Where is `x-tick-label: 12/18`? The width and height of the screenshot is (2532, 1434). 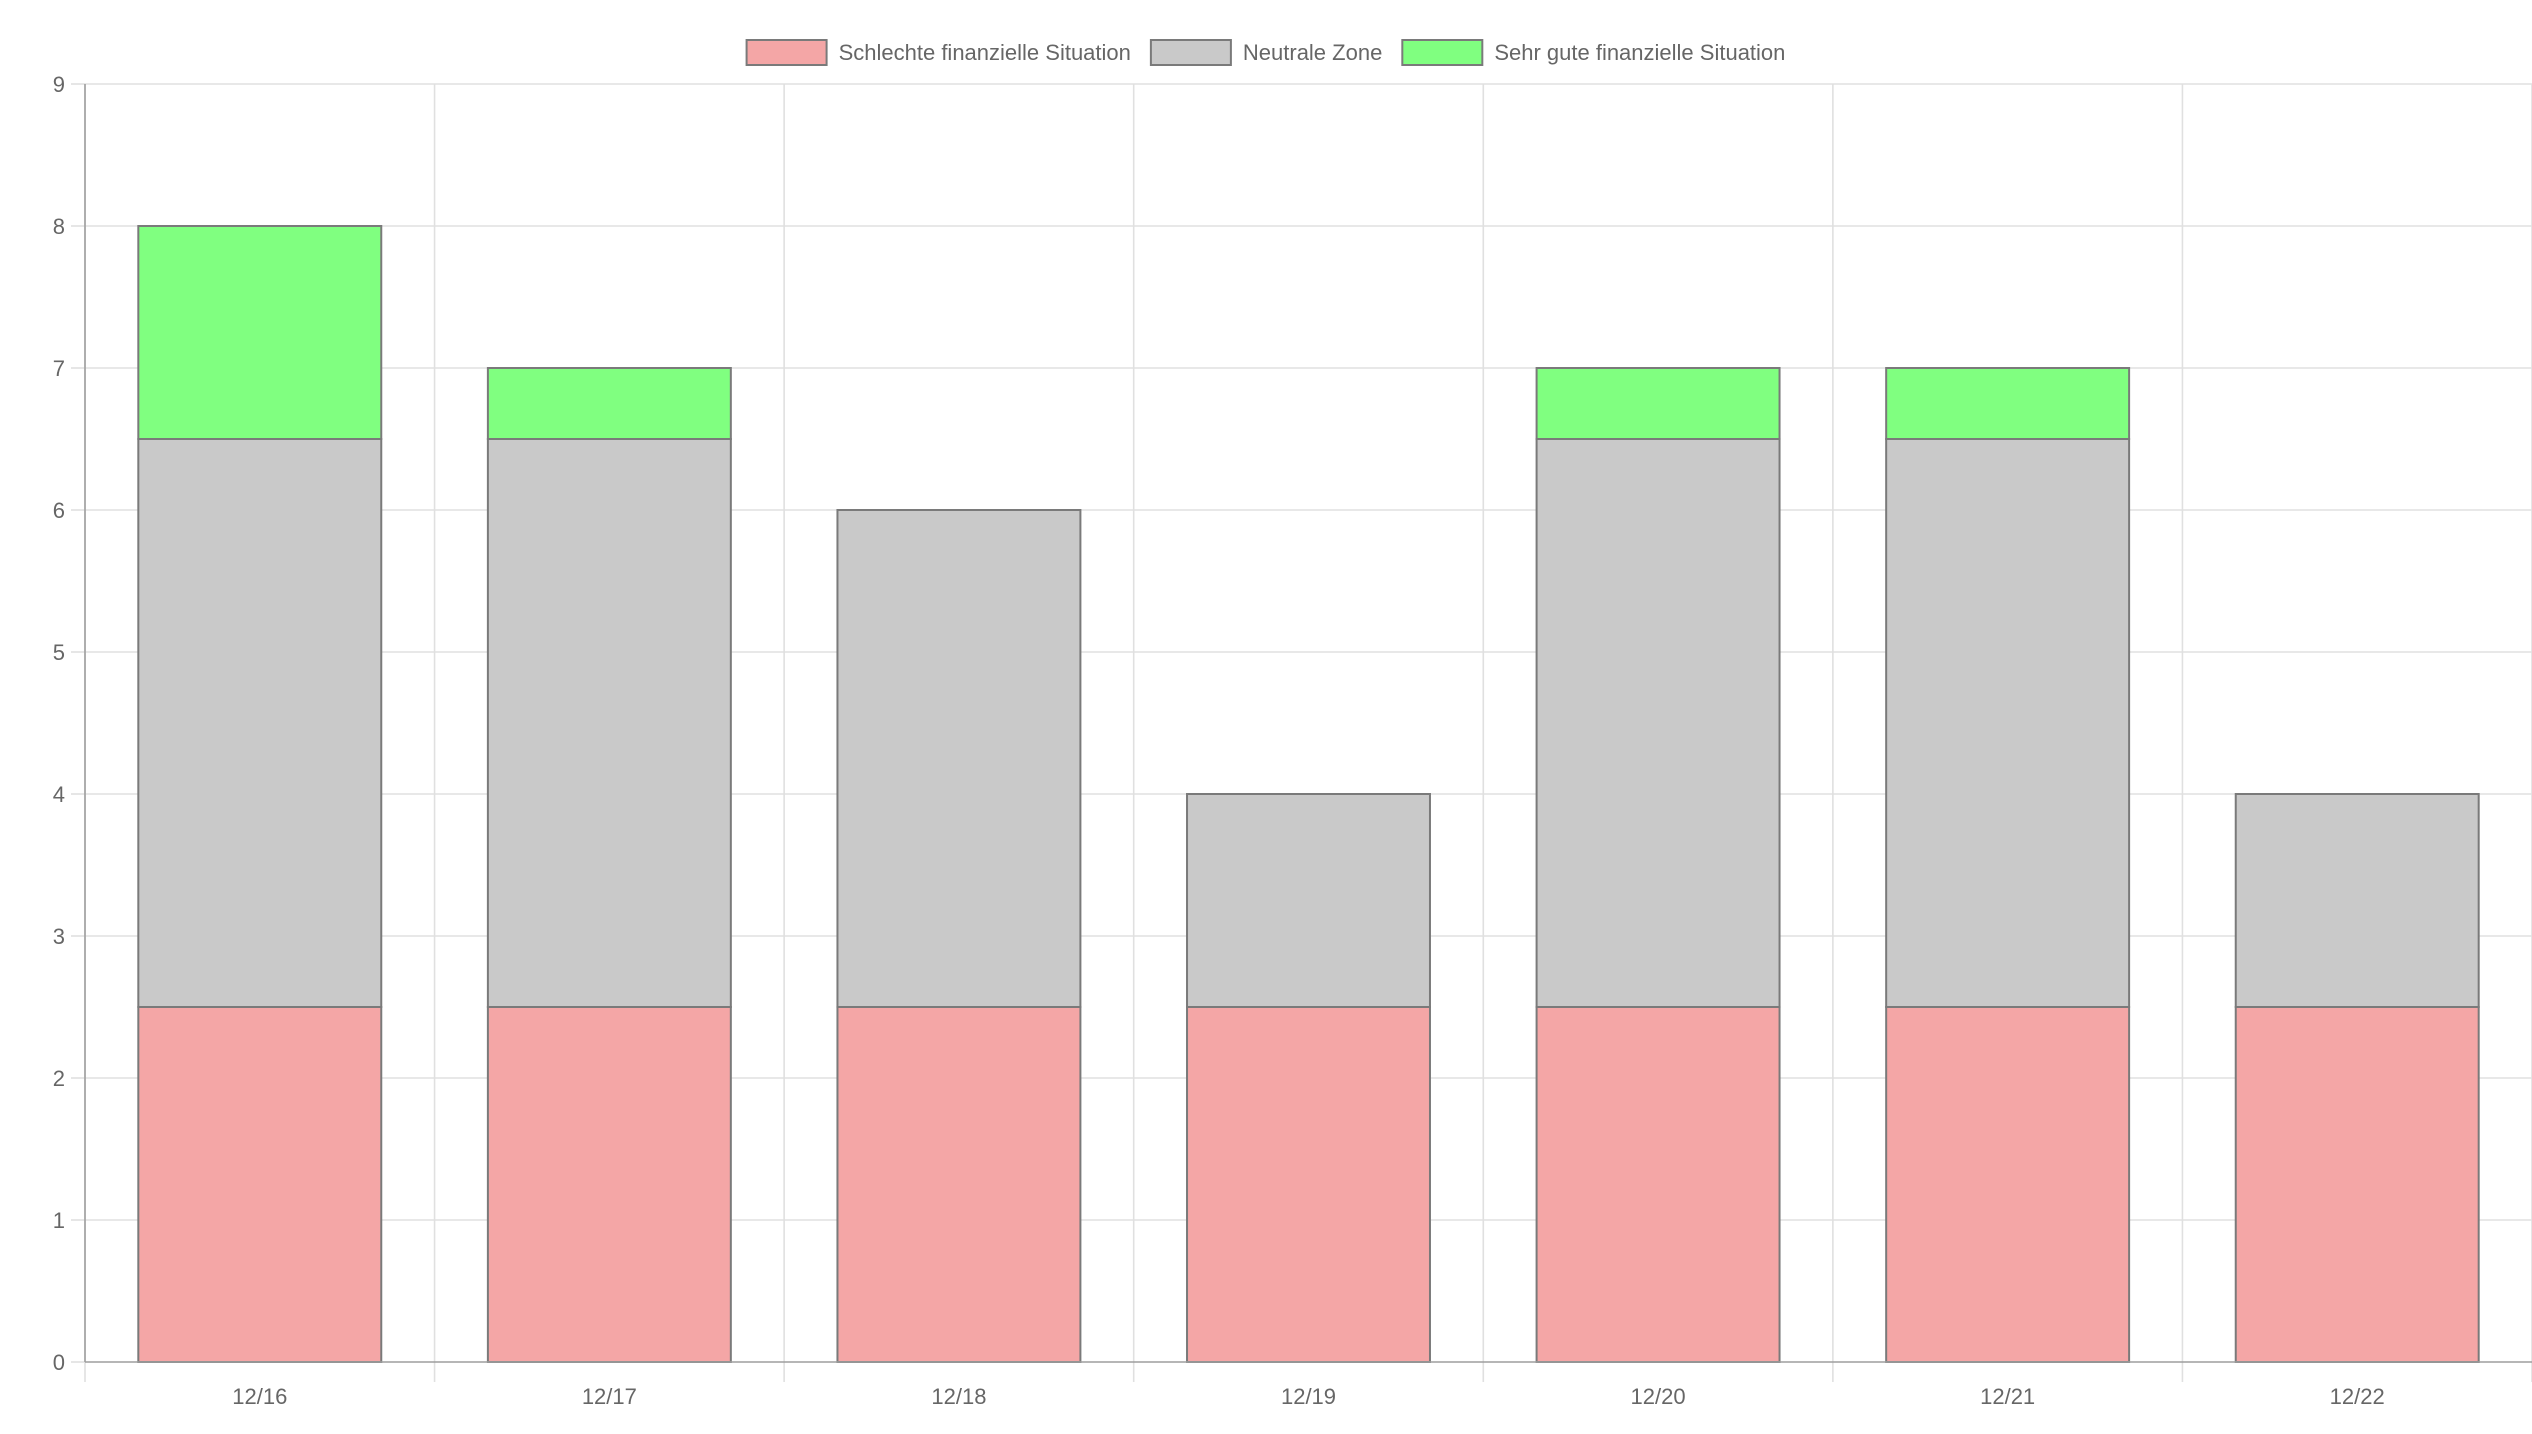
x-tick-label: 12/18 is located at coordinates (958, 1396).